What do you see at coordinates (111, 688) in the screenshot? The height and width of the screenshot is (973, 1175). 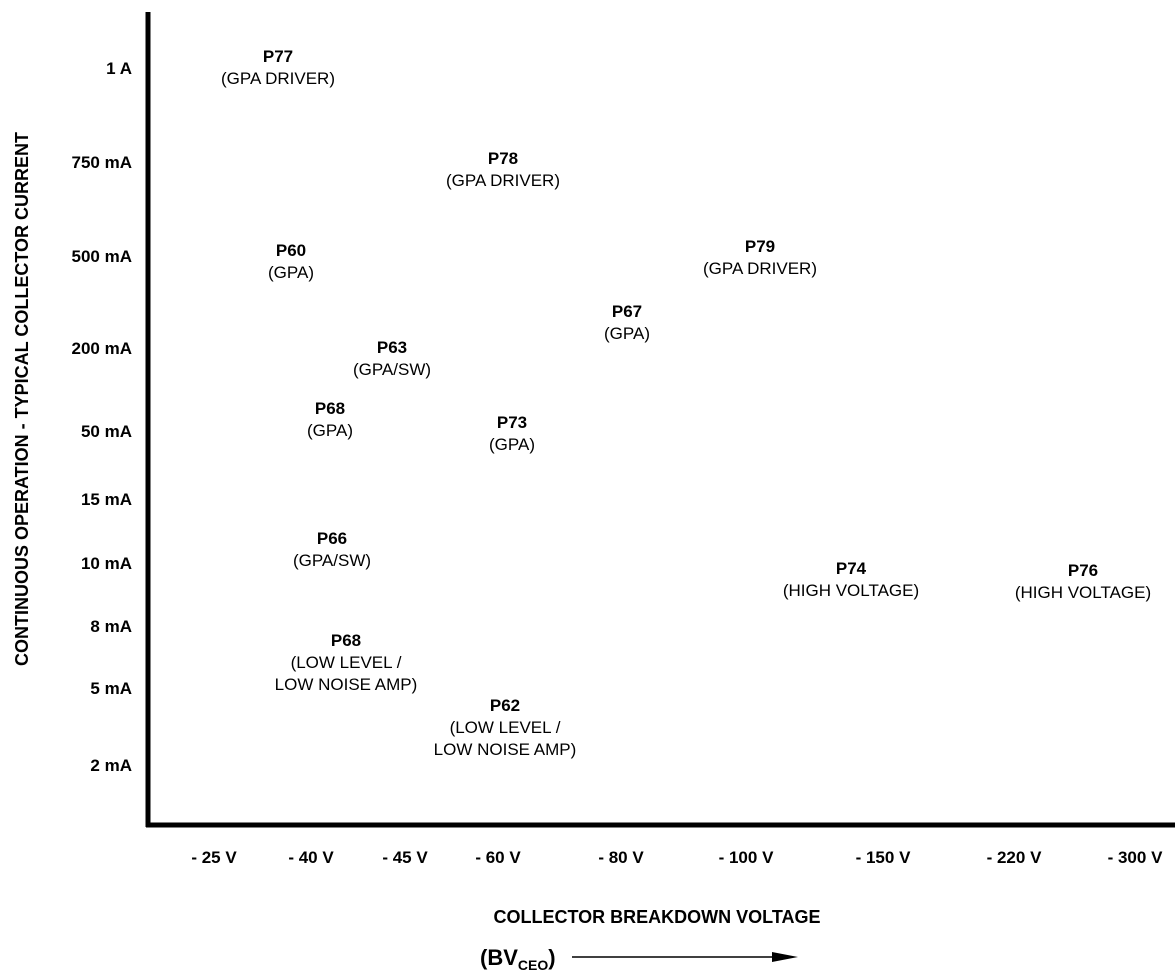 I see `y-tick-label: 5 mA` at bounding box center [111, 688].